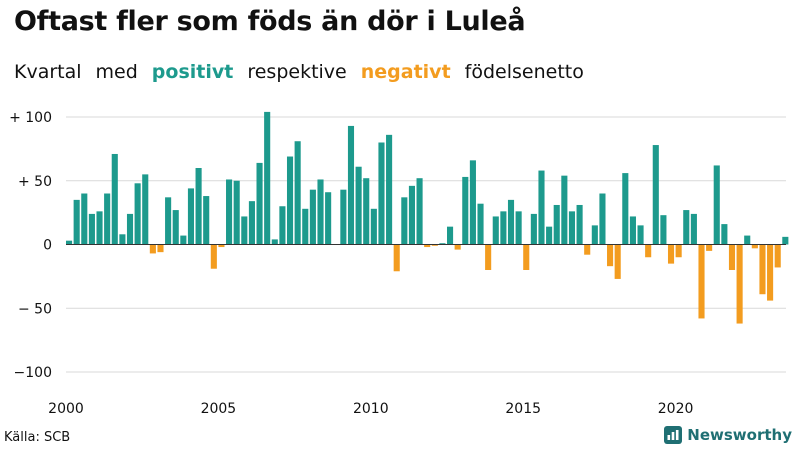  What do you see at coordinates (66, 409) in the screenshot?
I see `x-tick-label: 2000` at bounding box center [66, 409].